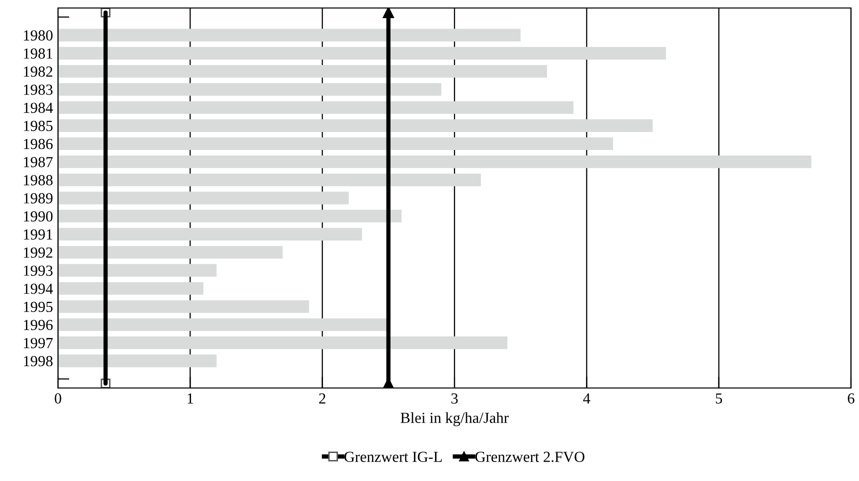  Describe the element at coordinates (38, 361) in the screenshot. I see `y-tick-label: 1998` at that location.